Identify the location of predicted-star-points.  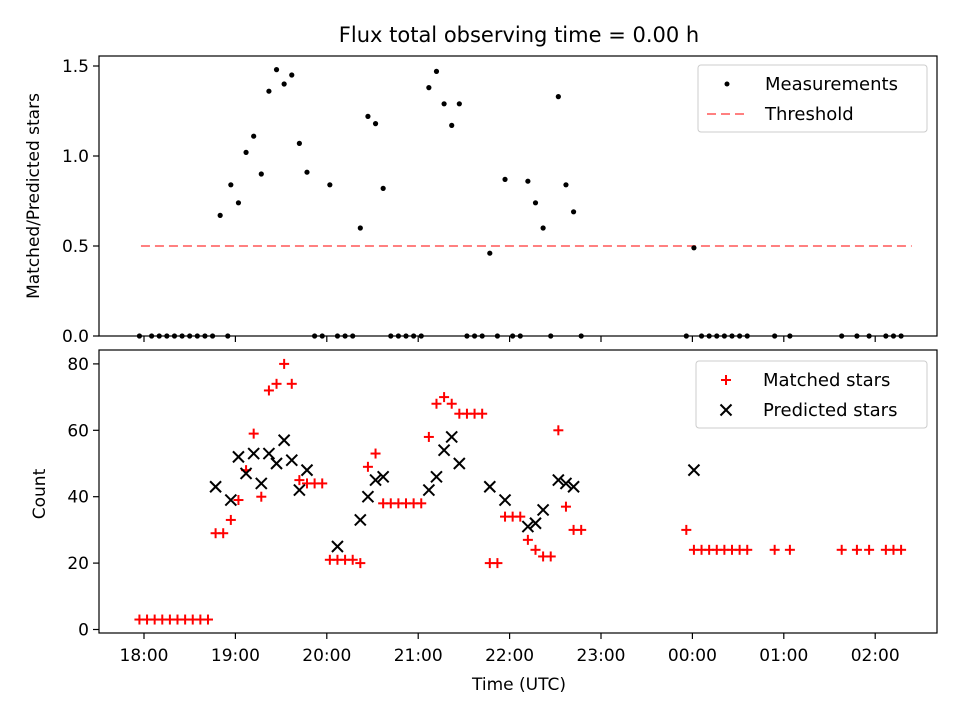
(455, 491).